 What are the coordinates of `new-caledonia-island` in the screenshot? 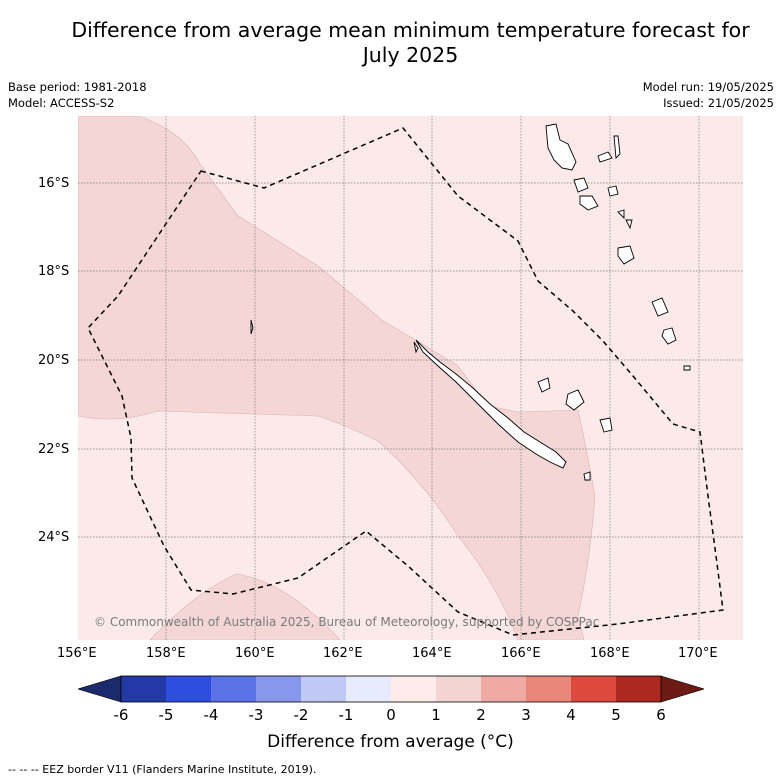 It's located at (491, 404).